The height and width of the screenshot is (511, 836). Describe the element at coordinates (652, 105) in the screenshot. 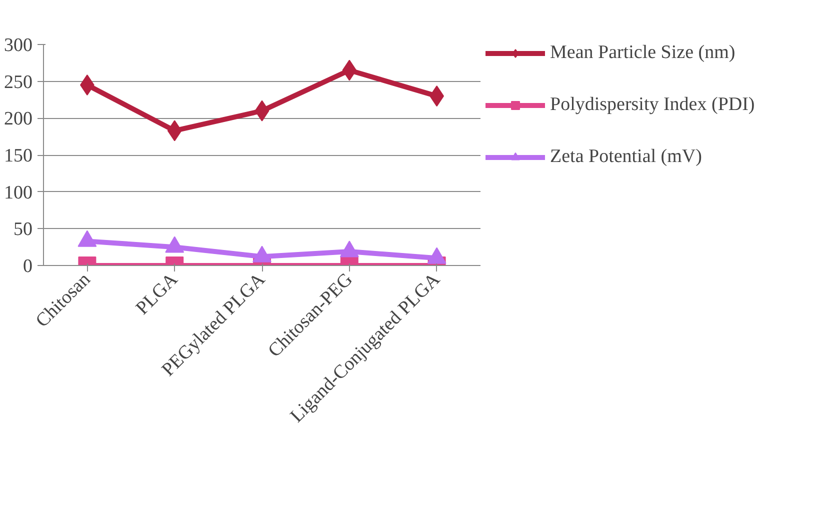

I see `legend-label: Polydispersity Index (PDI)` at that location.